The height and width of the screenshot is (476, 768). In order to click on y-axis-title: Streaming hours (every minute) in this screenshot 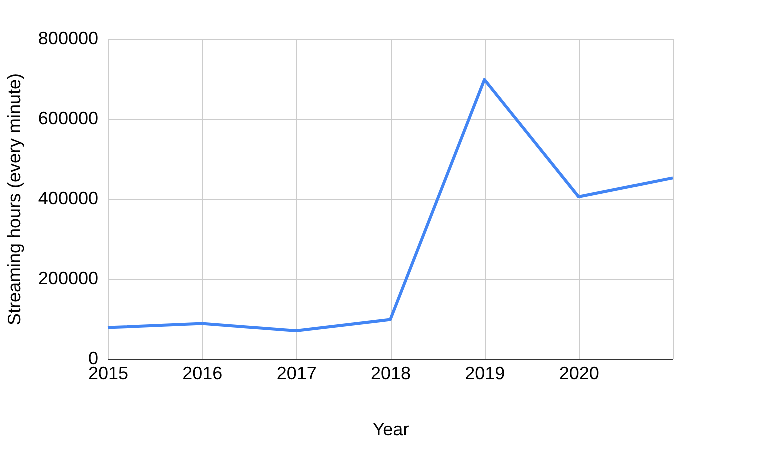, I will do `click(14, 199)`.